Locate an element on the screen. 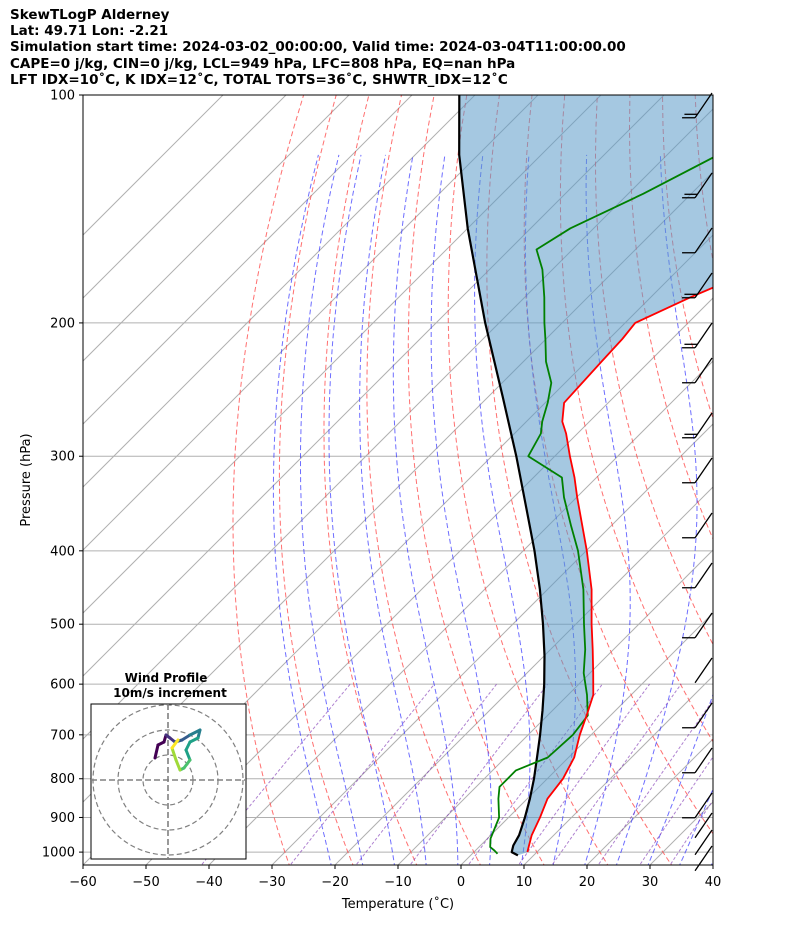  isotherm--150 is located at coordinates (185, 197).